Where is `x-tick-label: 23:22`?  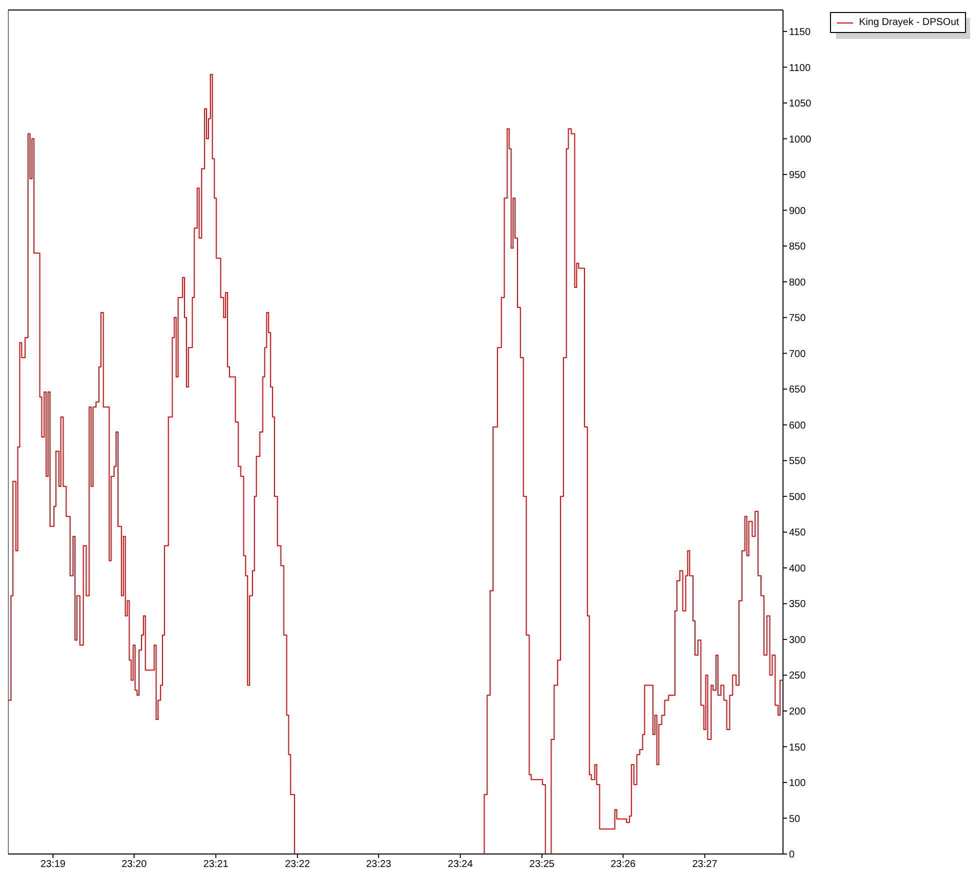
x-tick-label: 23:22 is located at coordinates (297, 864).